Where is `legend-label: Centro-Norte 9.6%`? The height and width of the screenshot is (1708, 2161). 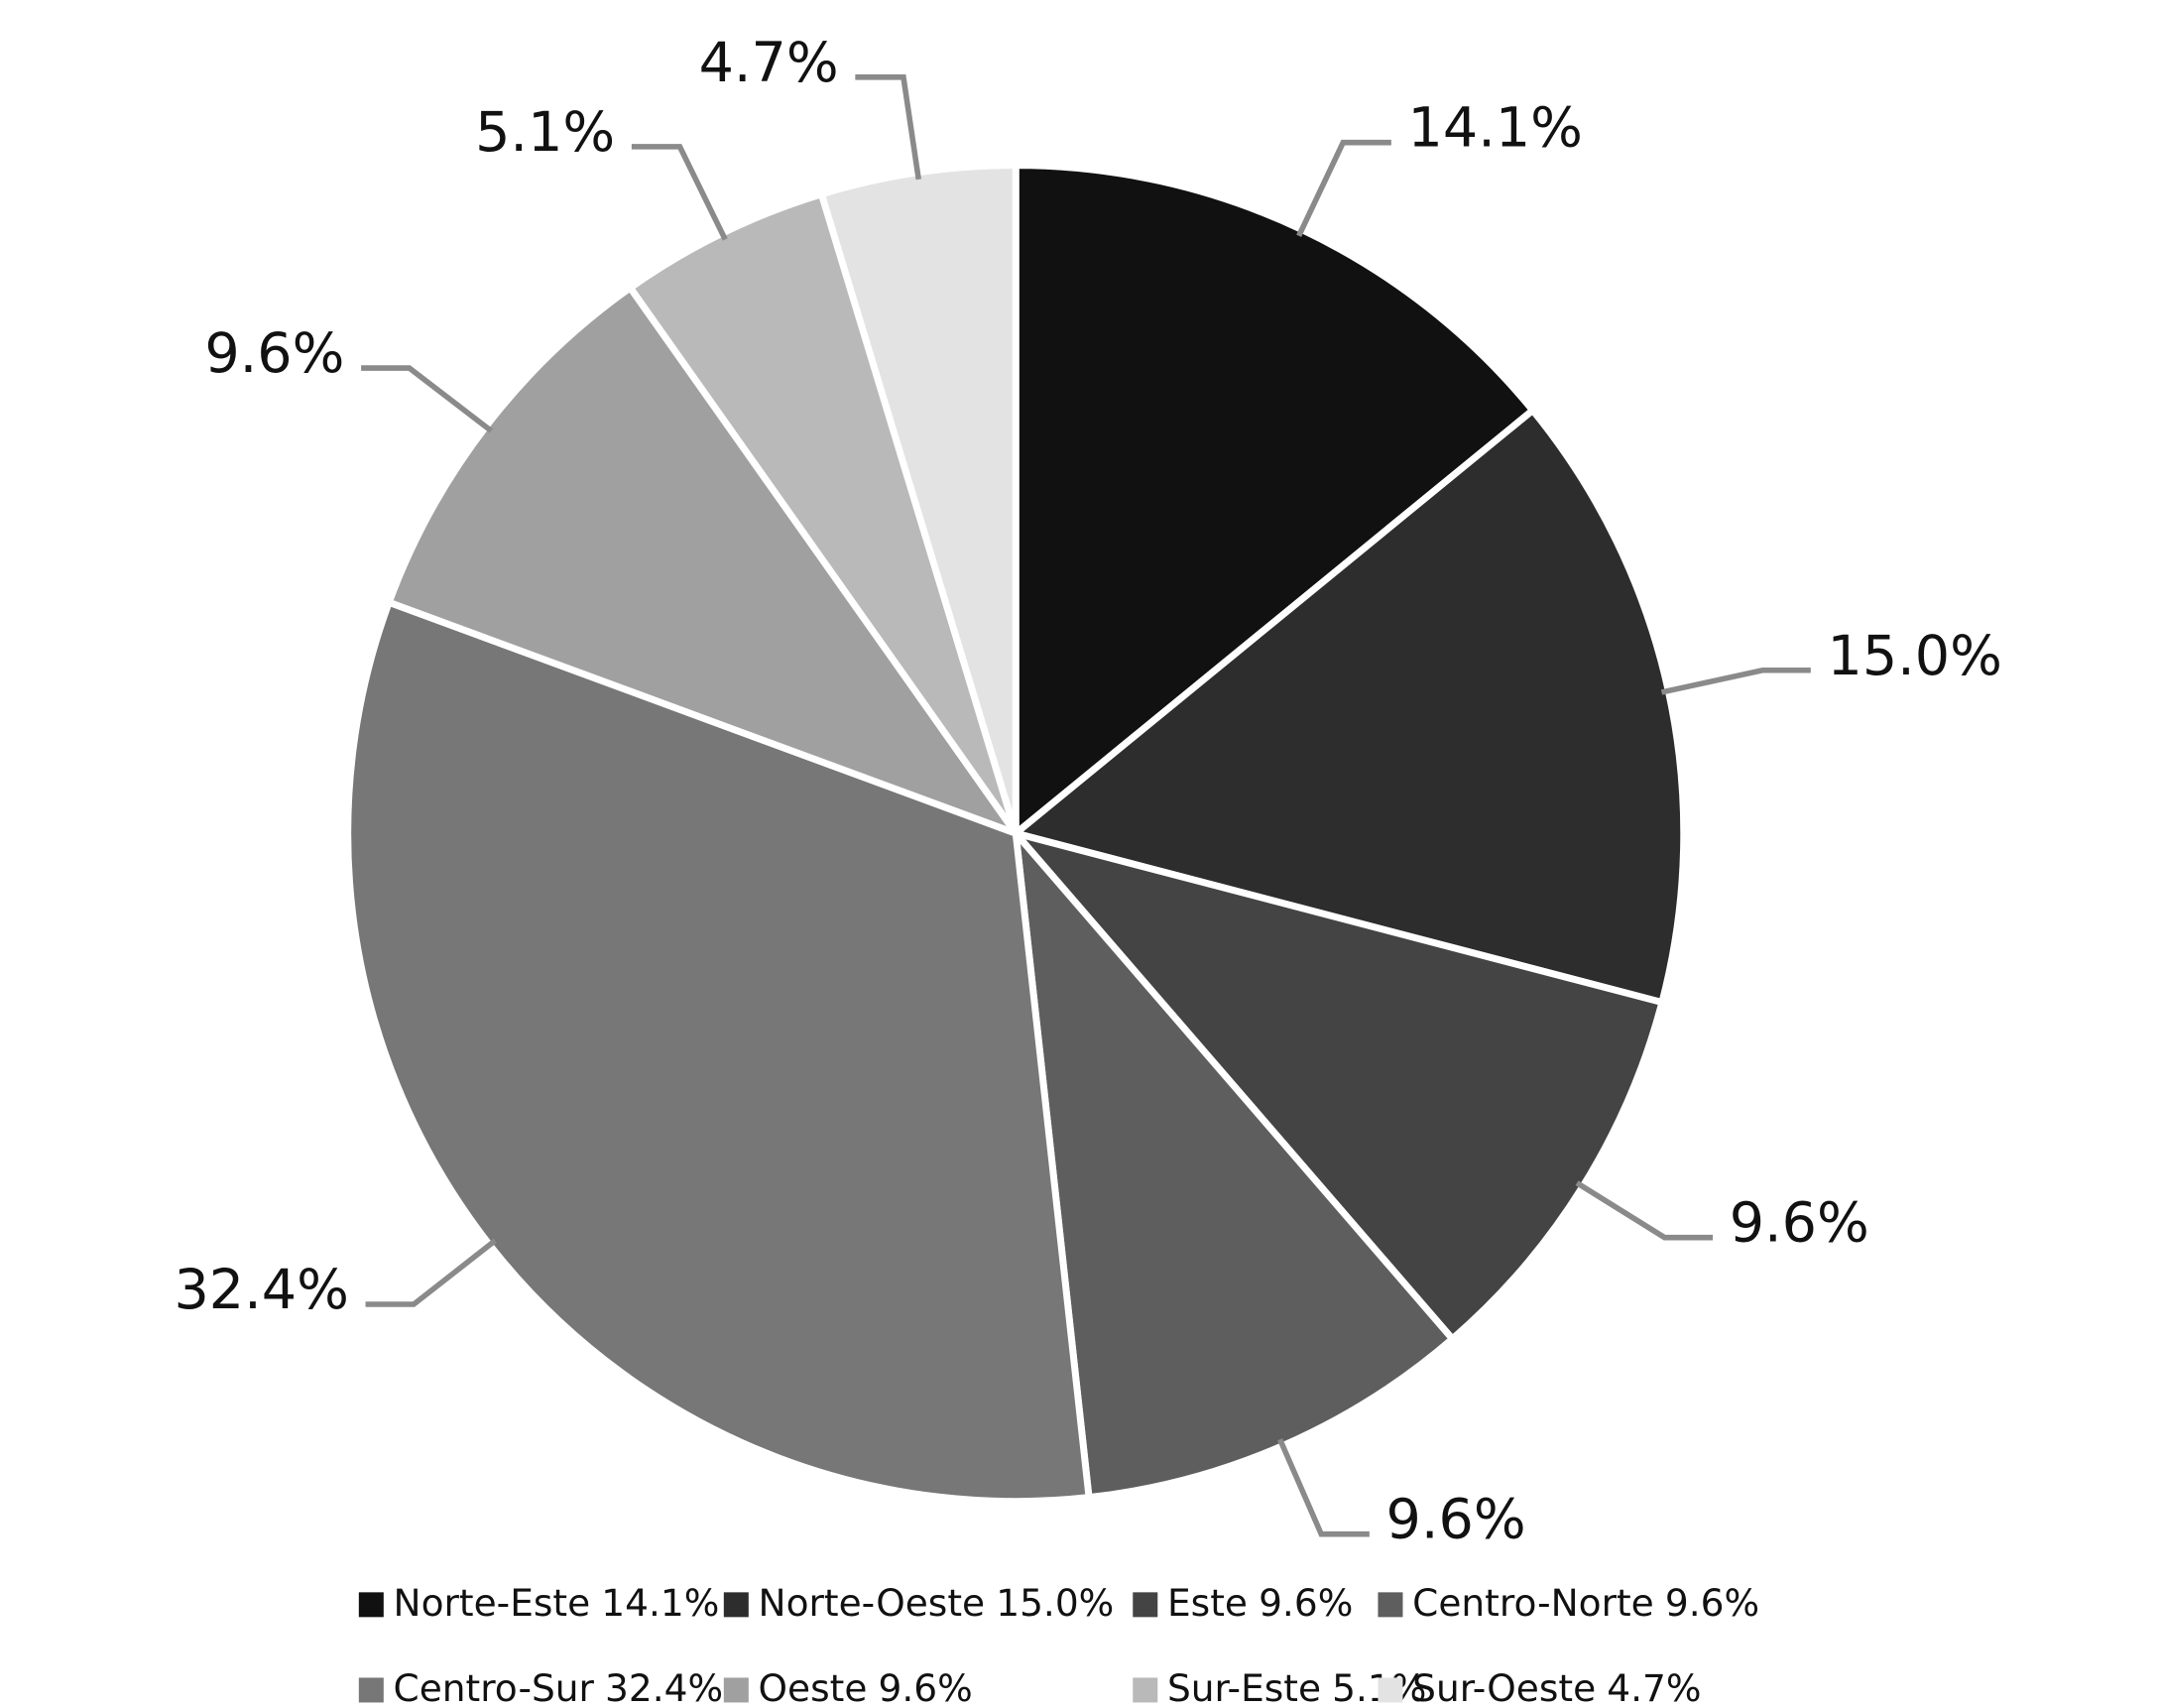
legend-label: Centro-Norte 9.6% is located at coordinates (1585, 1602).